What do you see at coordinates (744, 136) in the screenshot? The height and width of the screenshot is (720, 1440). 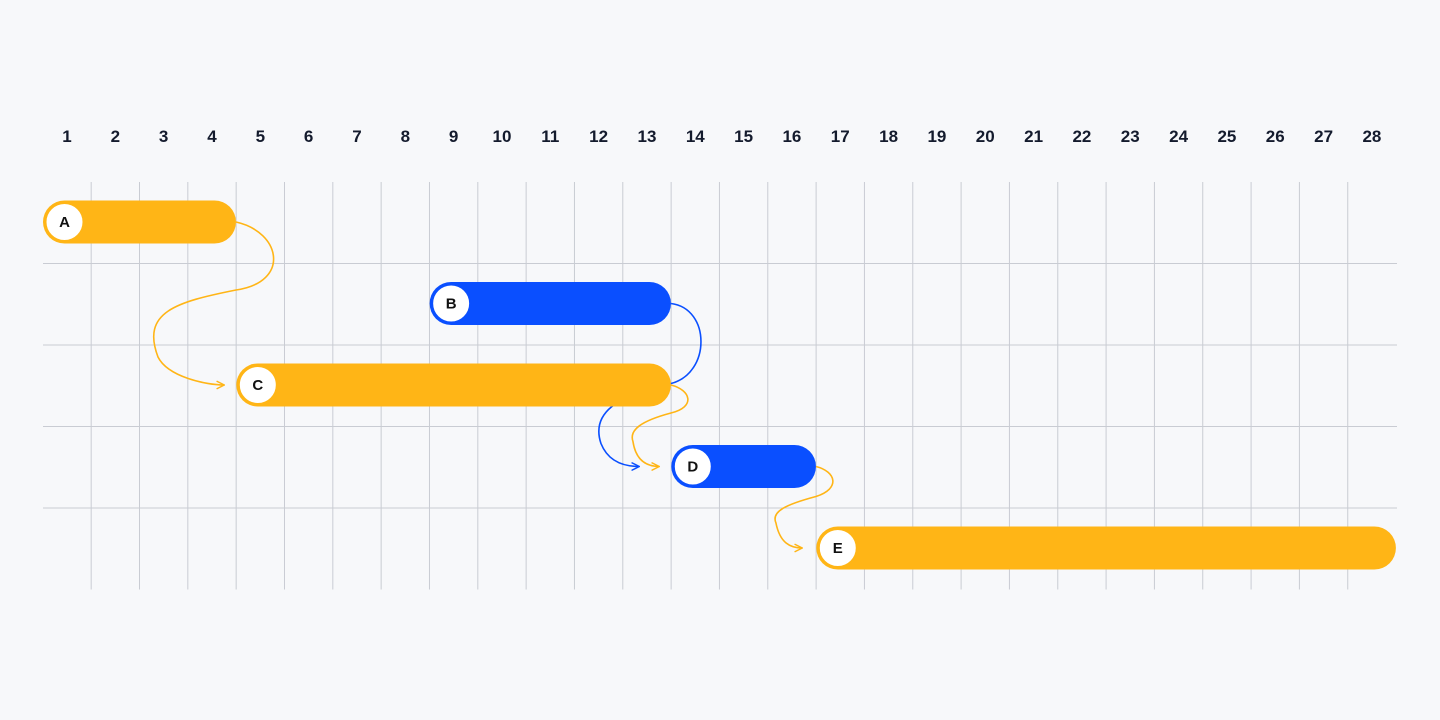 I see `day-label-15: 15` at bounding box center [744, 136].